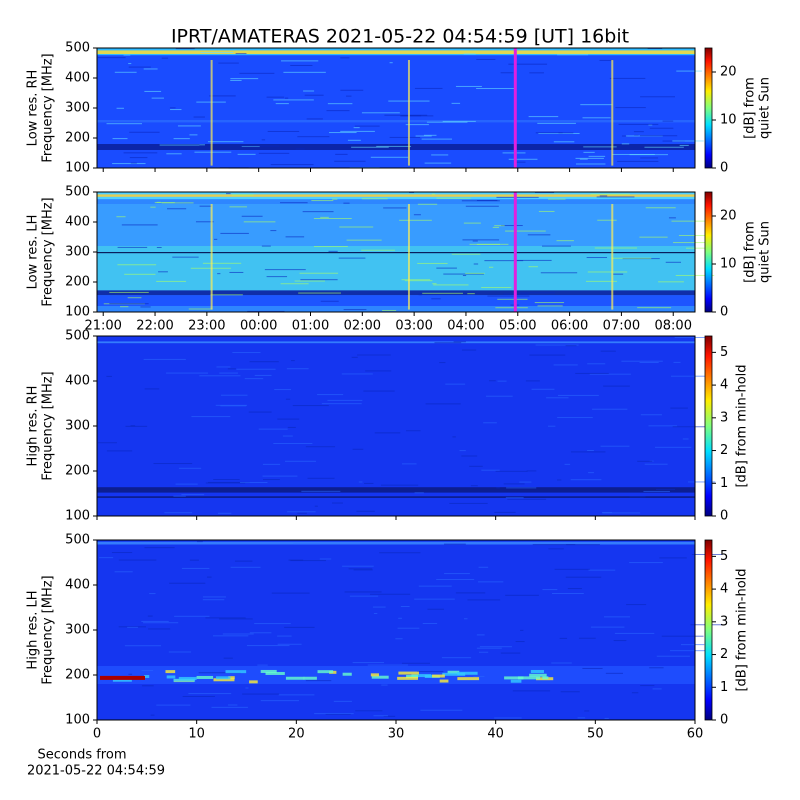  I want to click on colorbar-tick-label: 3, so click(724, 621).